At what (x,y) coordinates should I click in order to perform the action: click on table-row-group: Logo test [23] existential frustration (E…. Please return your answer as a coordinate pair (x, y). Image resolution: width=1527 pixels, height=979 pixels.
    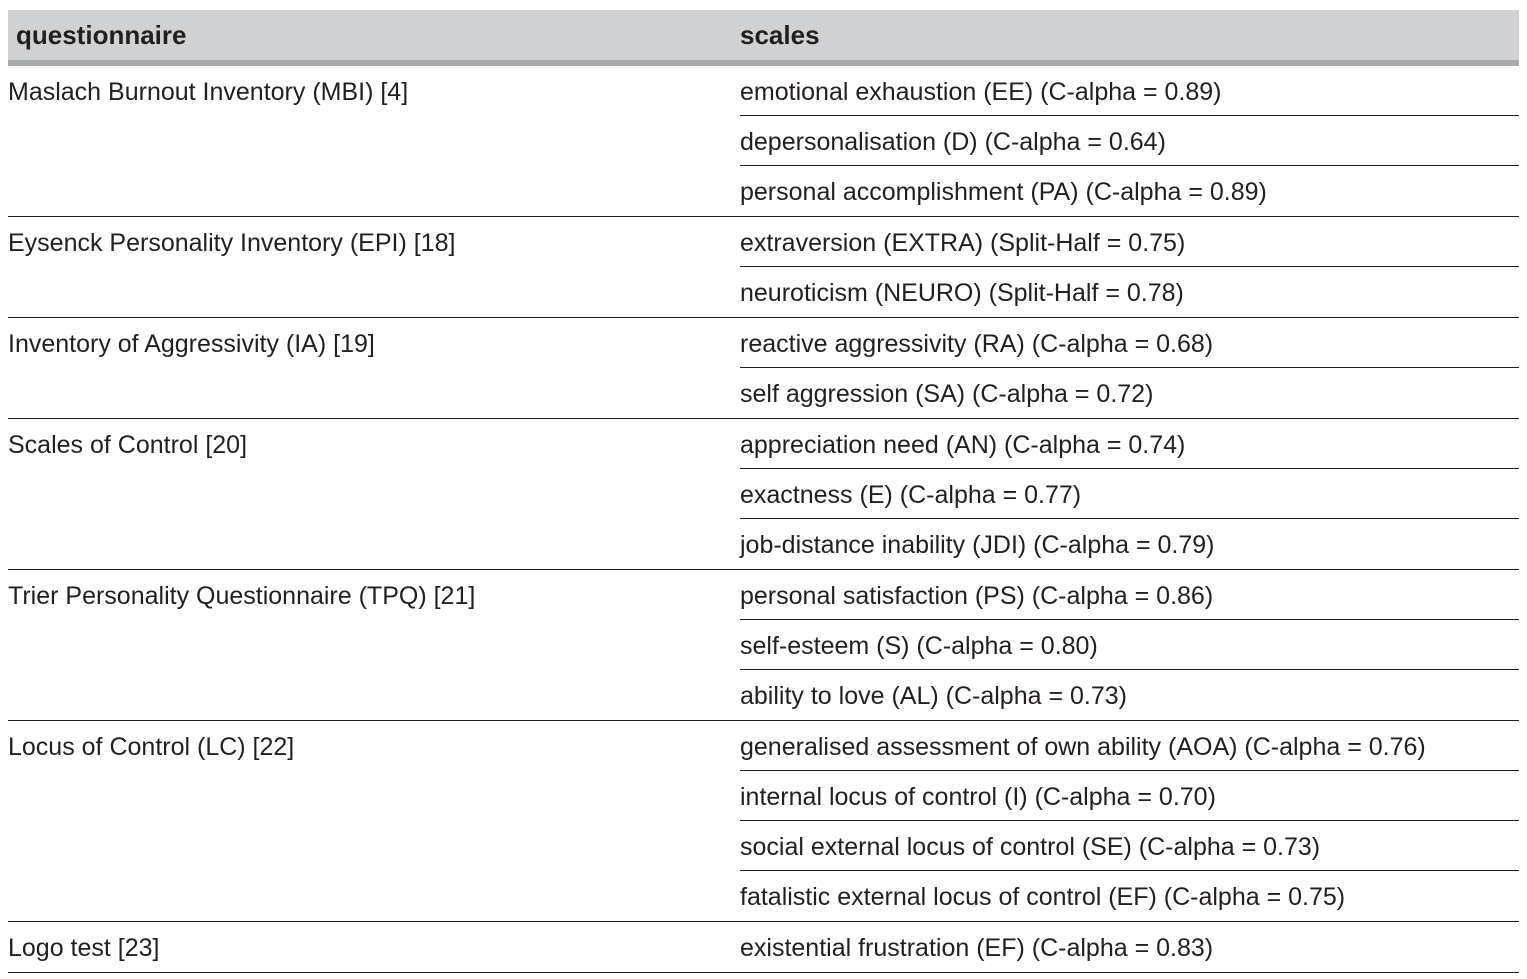
    Looking at the image, I should click on (763, 947).